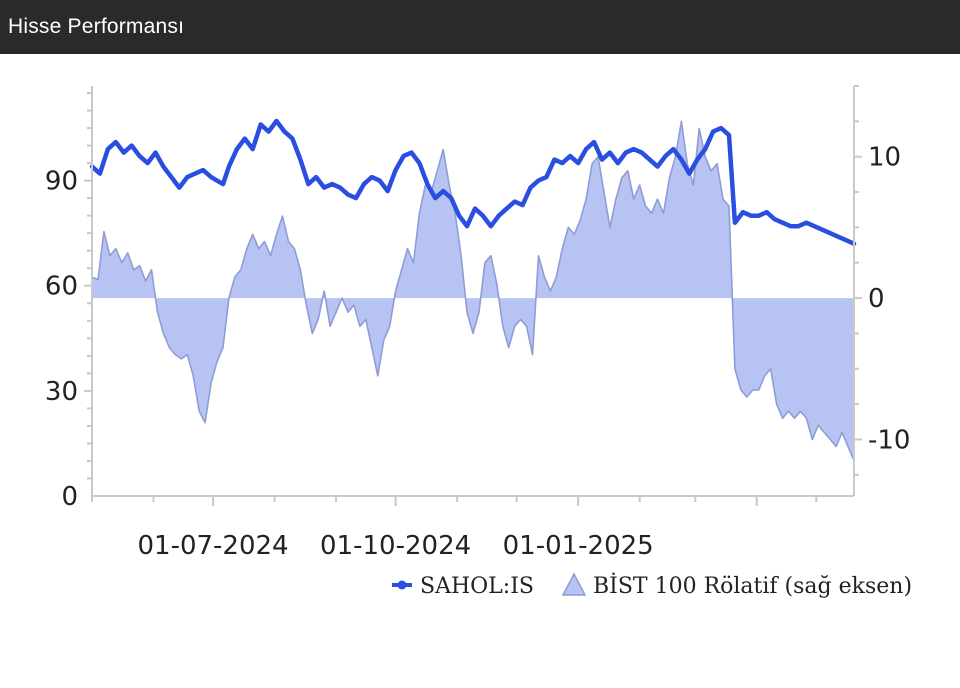  Describe the element at coordinates (395, 546) in the screenshot. I see `x-tick-label: 01-10-2024` at that location.